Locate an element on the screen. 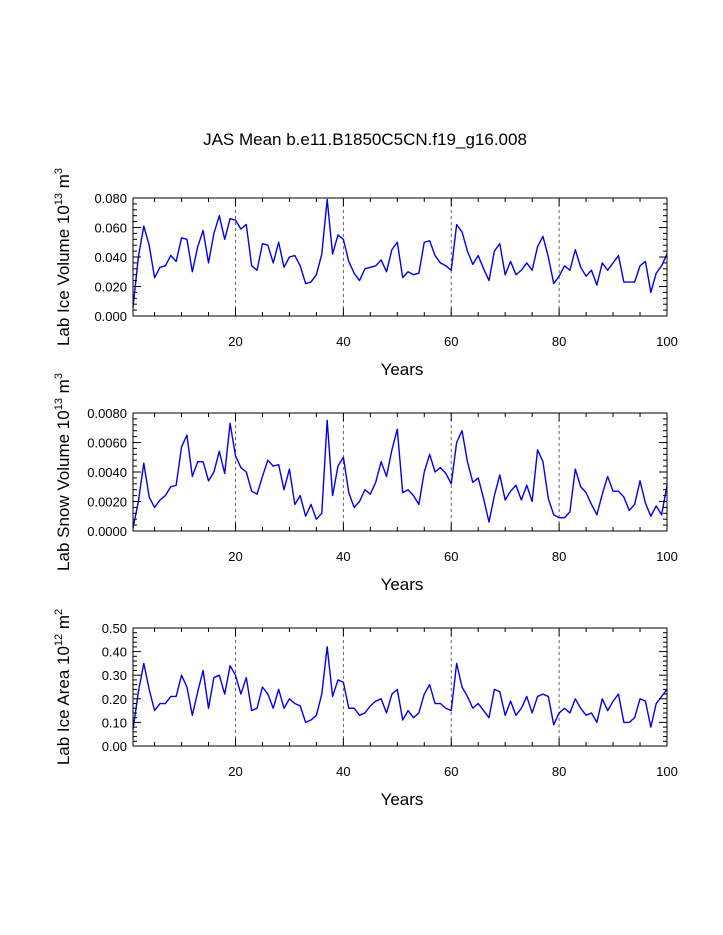 Image resolution: width=723 pixels, height=935 pixels. y-tick-label: 0.0020 is located at coordinates (107, 502).